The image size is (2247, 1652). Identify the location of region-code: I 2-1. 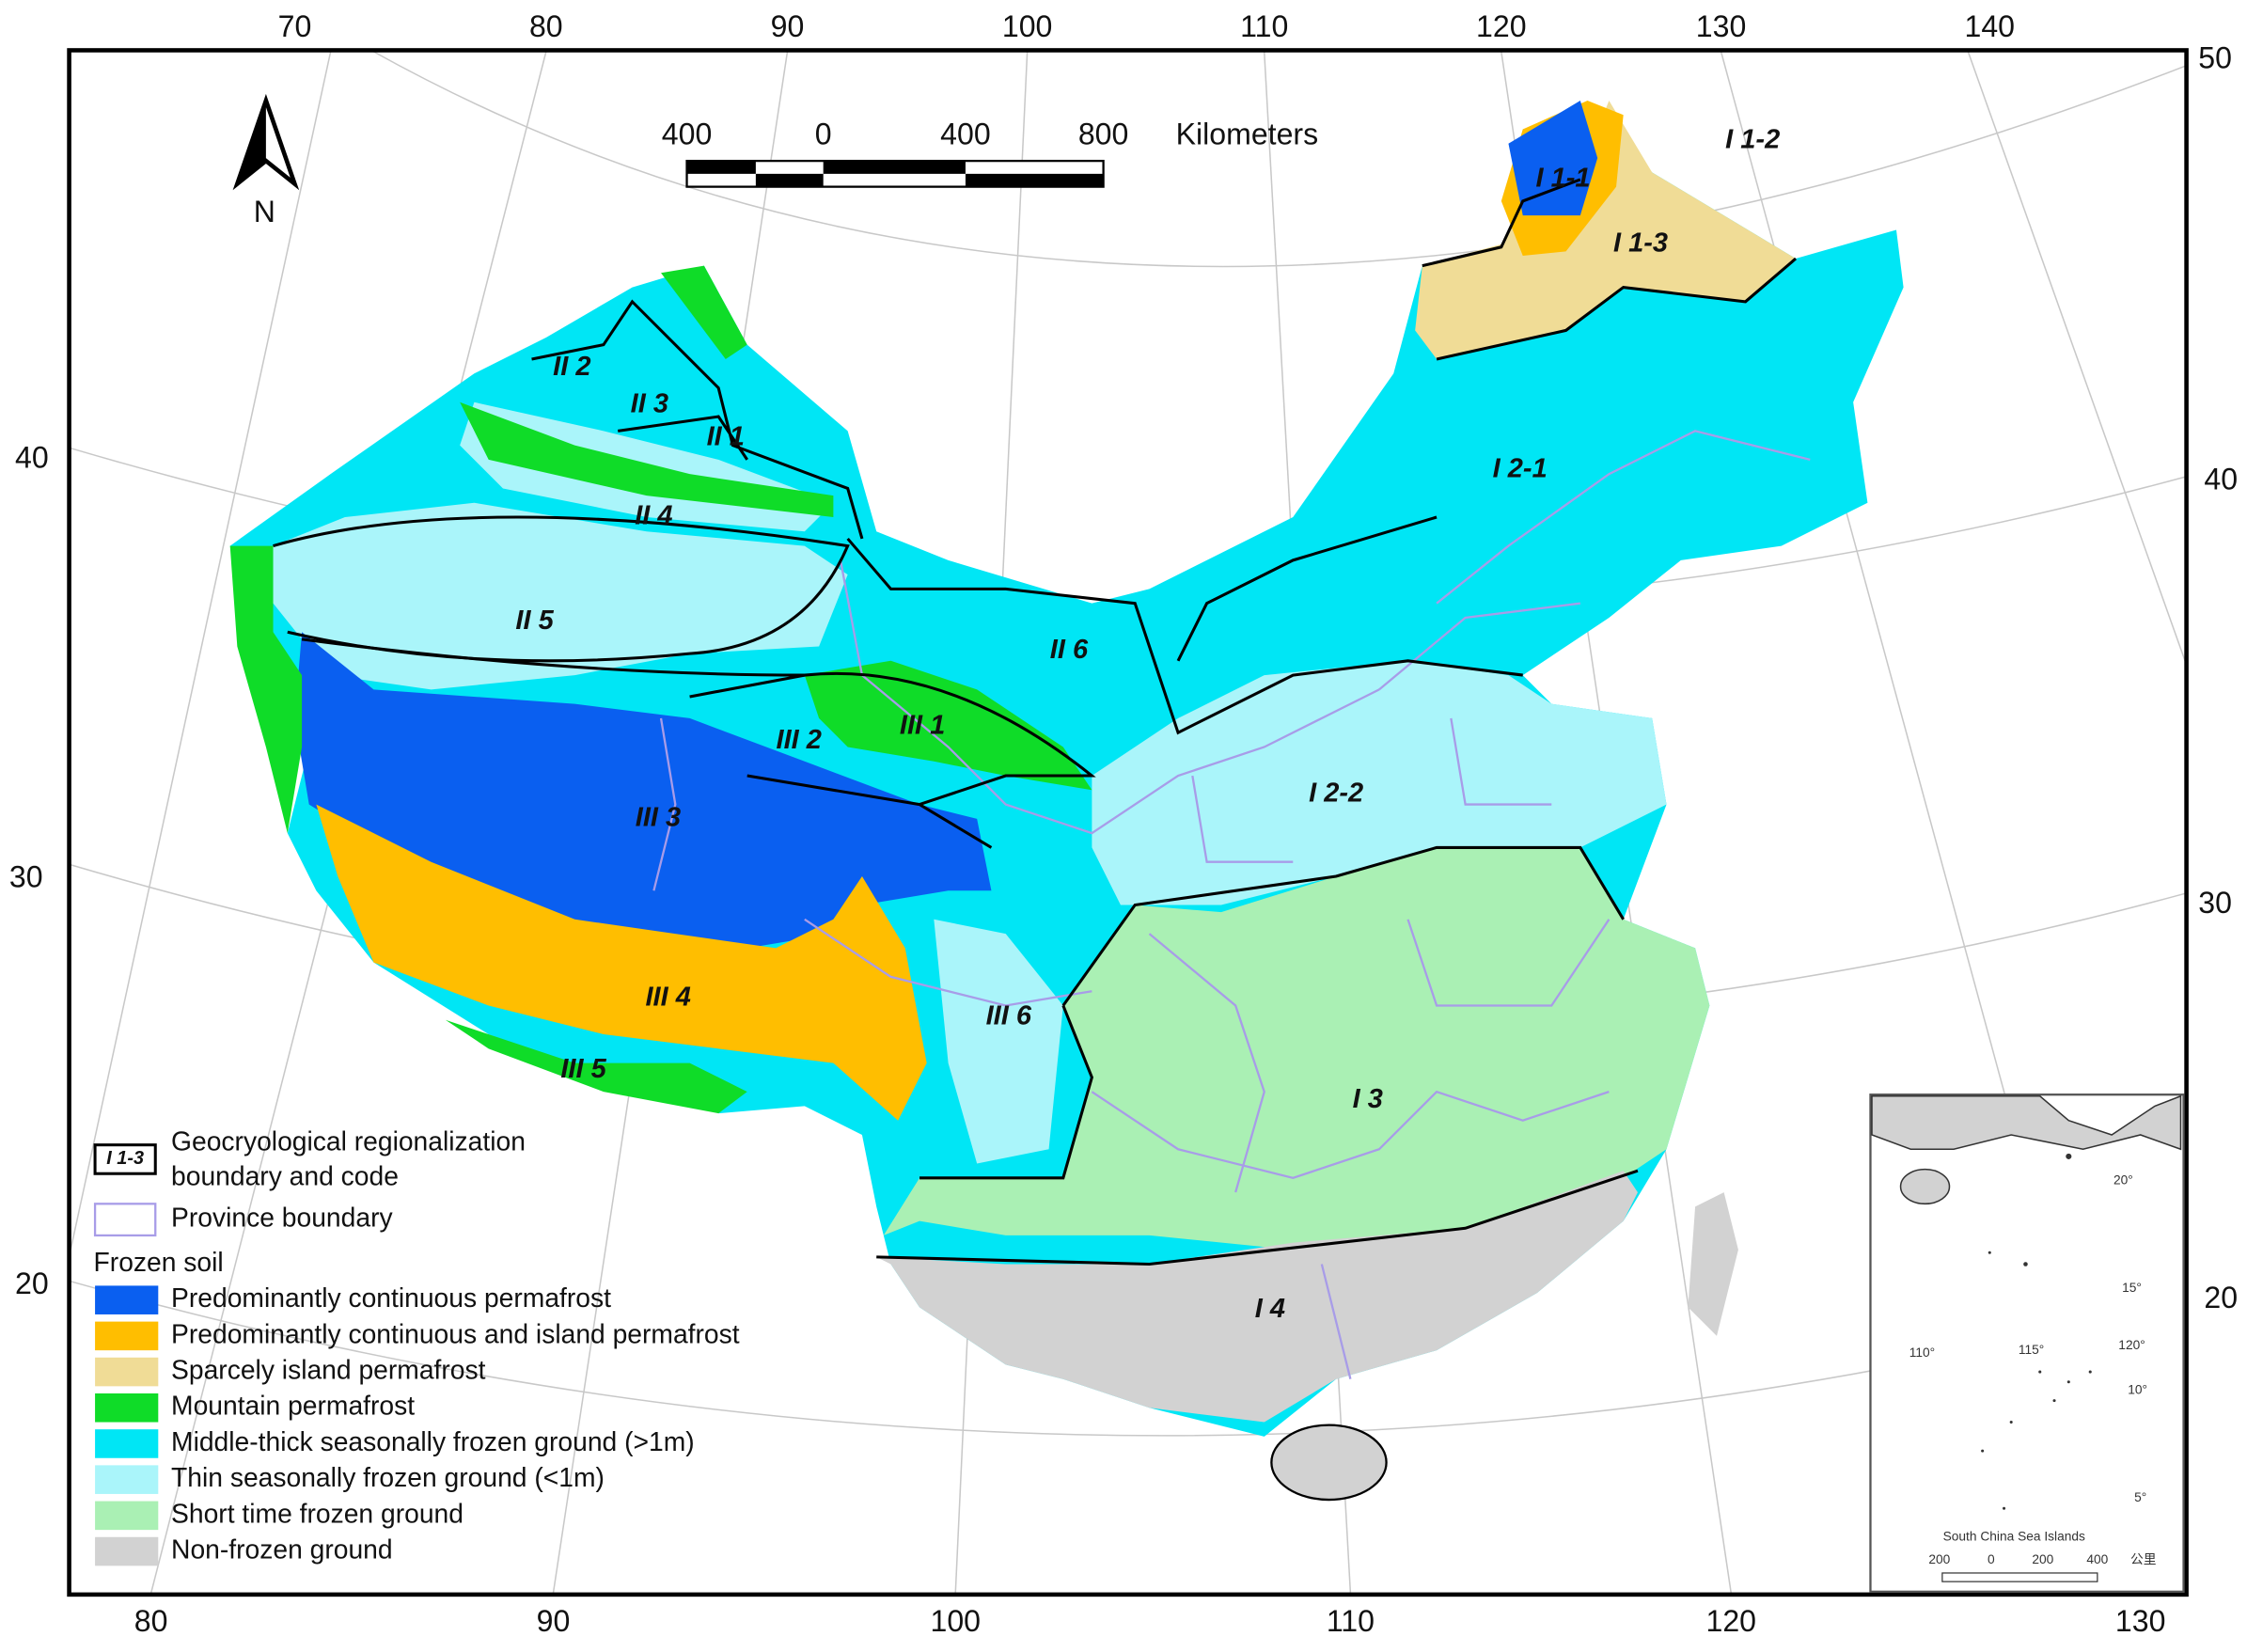
(1520, 468).